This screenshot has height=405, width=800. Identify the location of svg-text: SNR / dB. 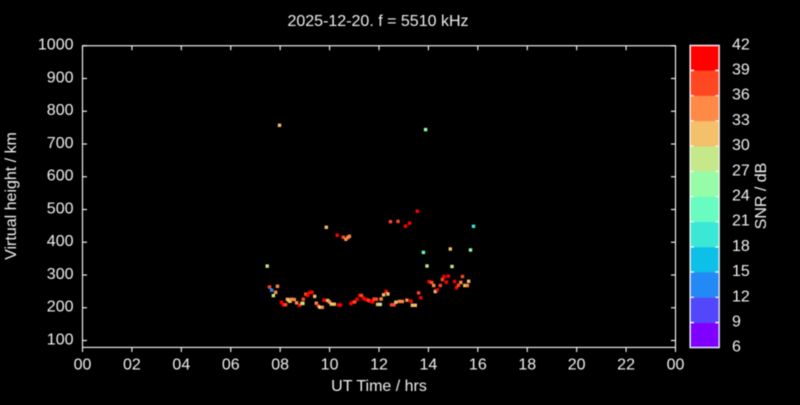
(761, 196).